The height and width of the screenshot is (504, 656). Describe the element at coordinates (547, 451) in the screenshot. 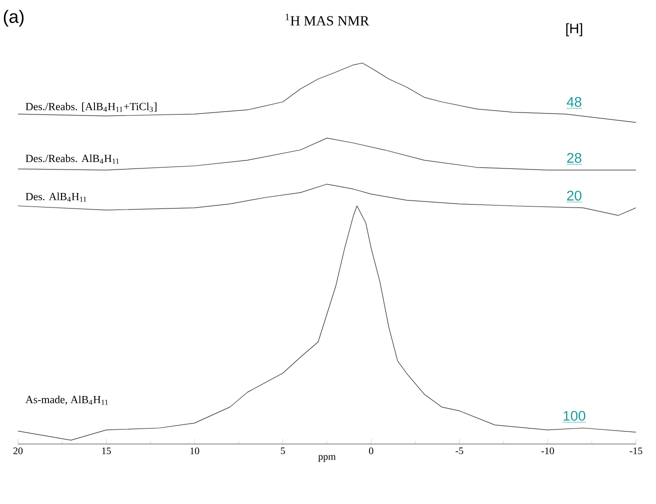

I see `x-tick-label: -10` at that location.